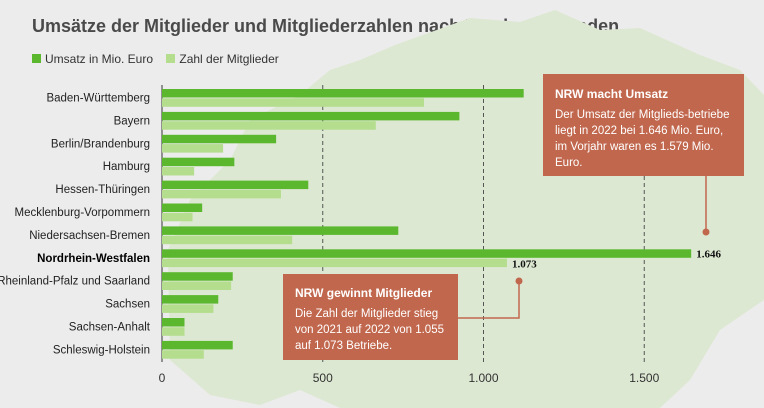  I want to click on category-label: Nordrhein-Westfalen, so click(93, 259).